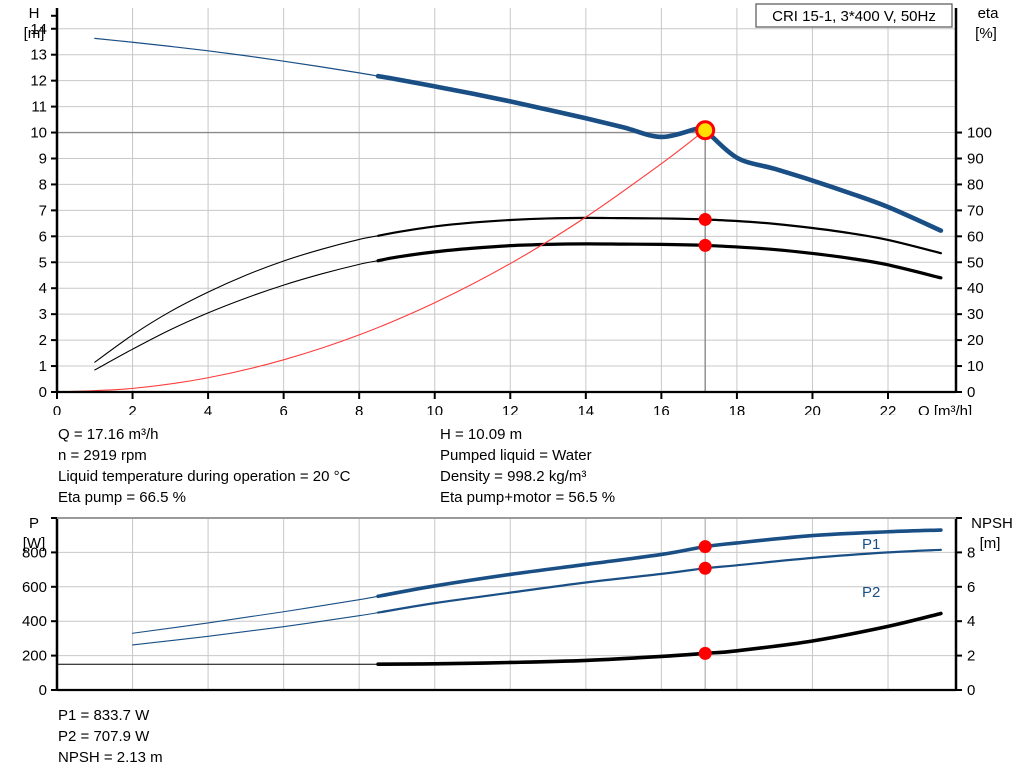 The height and width of the screenshot is (781, 1024). I want to click on info-h: H = 10.09 m, so click(481, 434).